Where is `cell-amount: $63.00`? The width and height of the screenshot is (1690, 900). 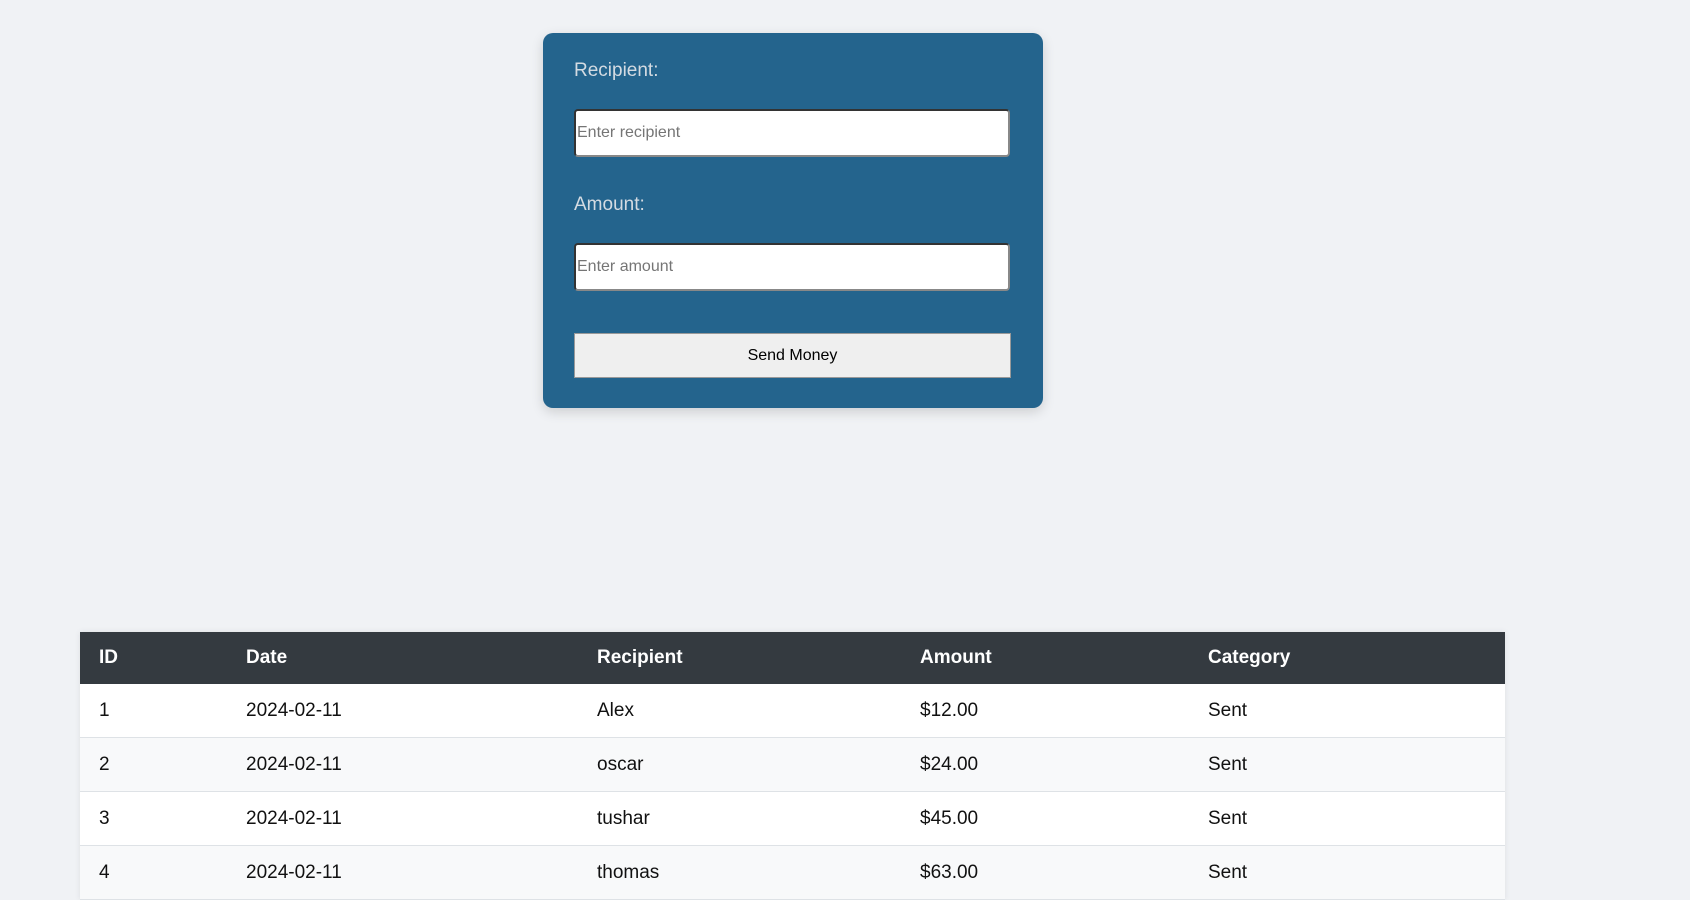 cell-amount: $63.00 is located at coordinates (1045, 872).